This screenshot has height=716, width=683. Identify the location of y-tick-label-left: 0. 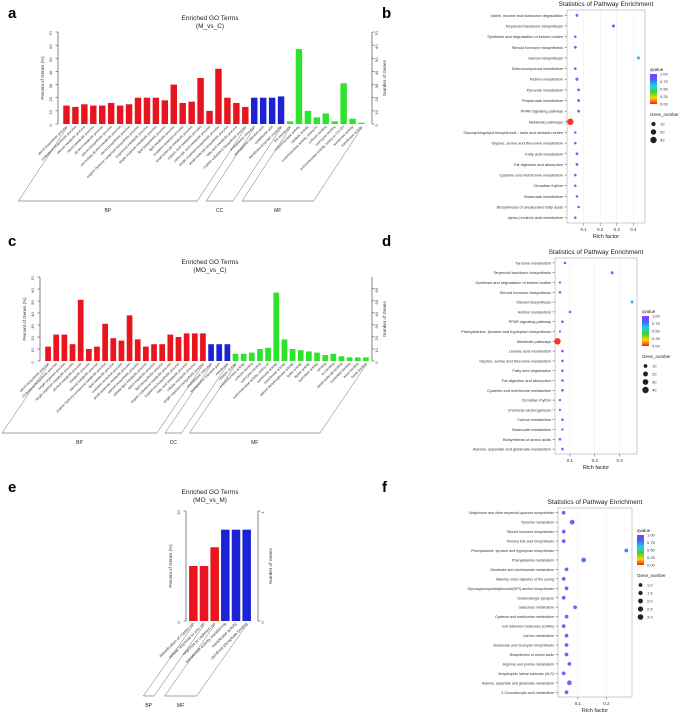
(32, 362).